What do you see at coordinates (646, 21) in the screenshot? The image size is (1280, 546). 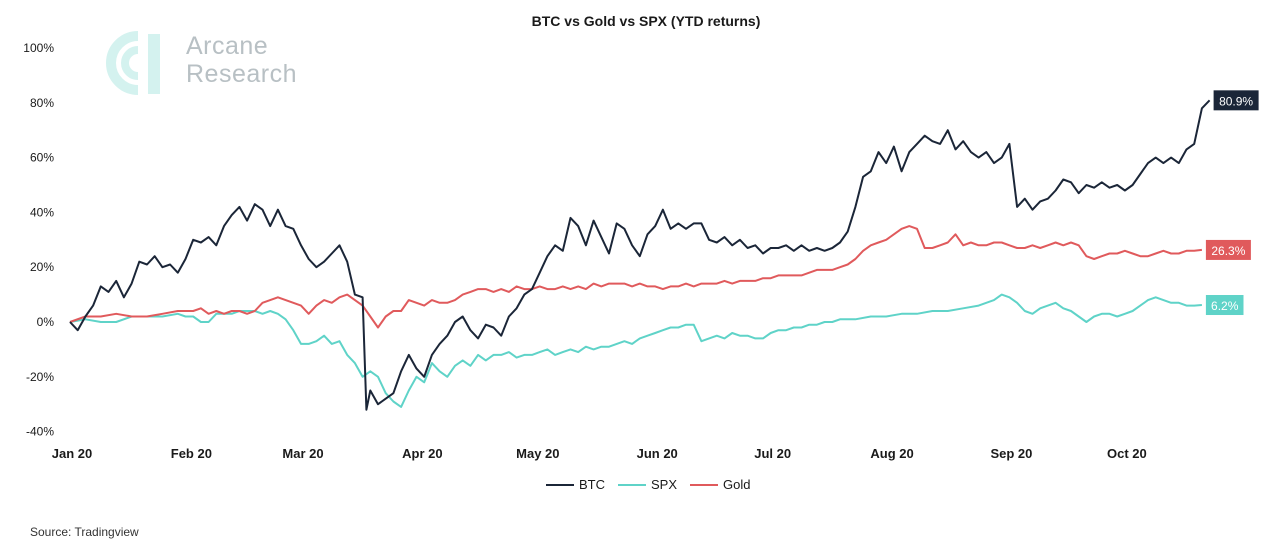 I see `chart-title: BTC vs Gold vs SPX (YTD returns)` at bounding box center [646, 21].